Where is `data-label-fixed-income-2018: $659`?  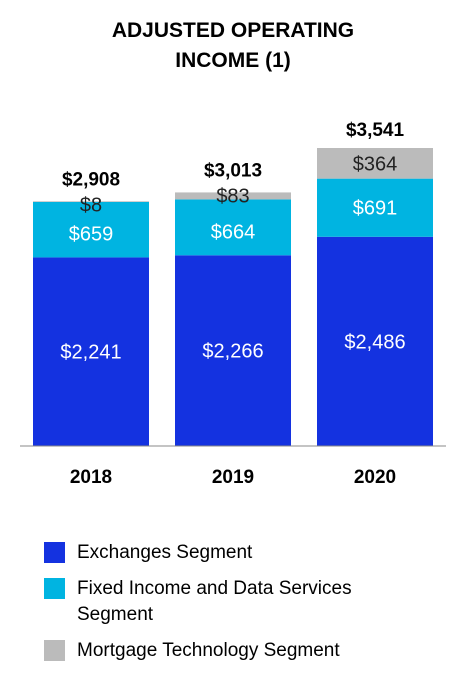 data-label-fixed-income-2018: $659 is located at coordinates (91, 234).